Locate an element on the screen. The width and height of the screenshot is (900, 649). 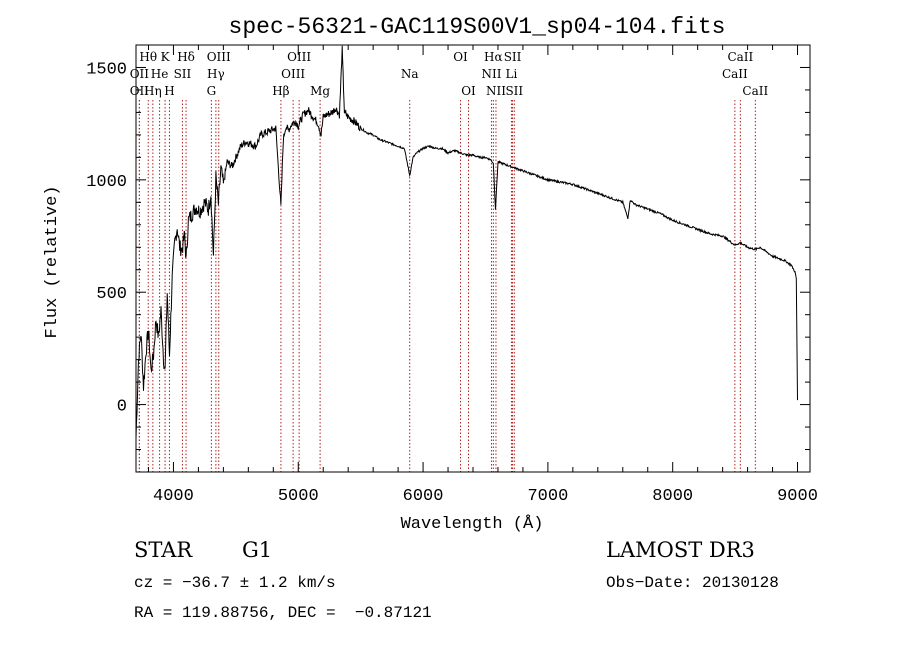
spectral-line-label: Hβ is located at coordinates (280, 91).